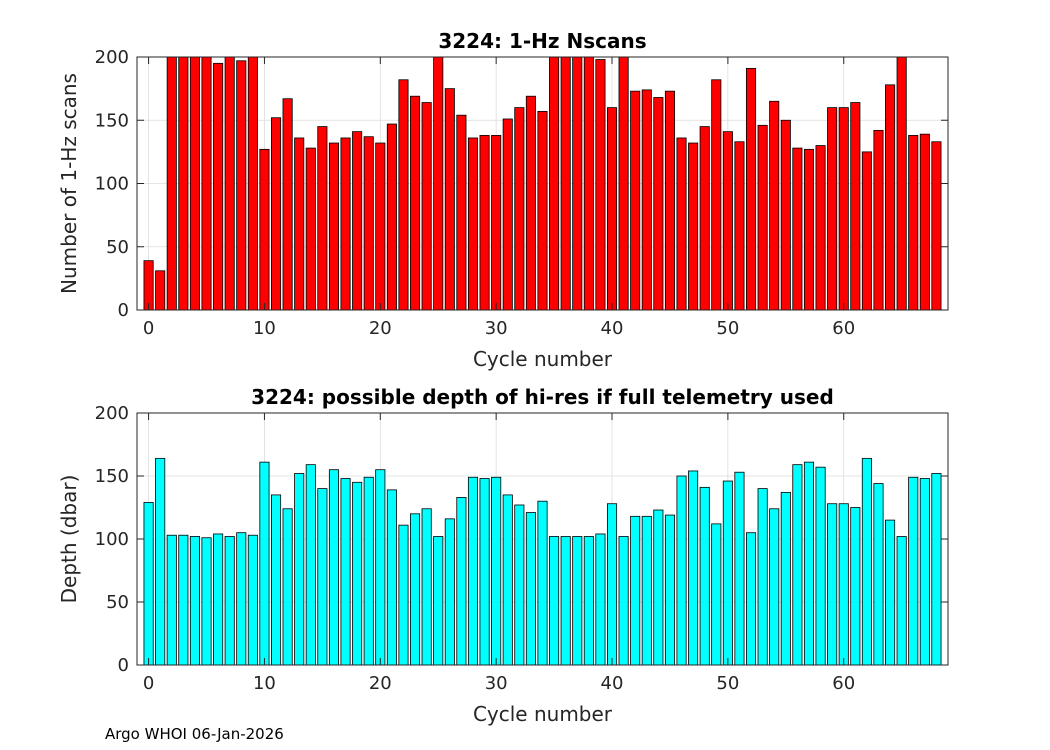 The image size is (1050, 750). I want to click on x-tick-label: 60, so click(843, 683).